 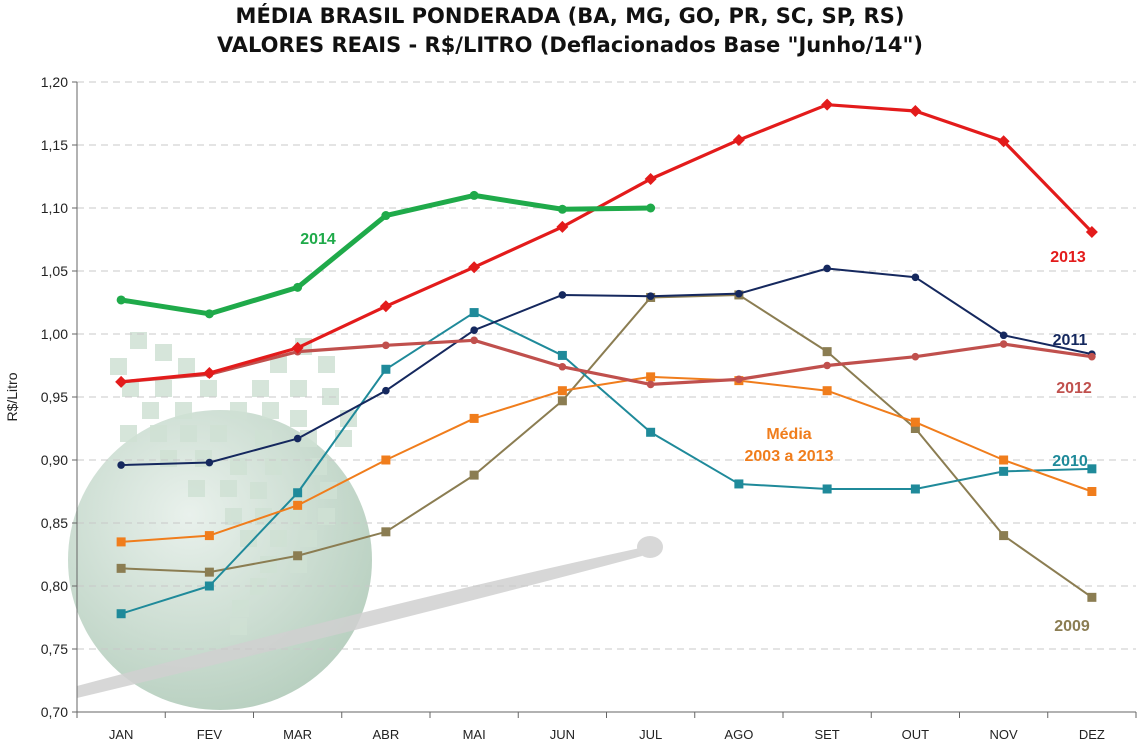 I want to click on y-tick-label: 0,90, so click(x=54, y=460).